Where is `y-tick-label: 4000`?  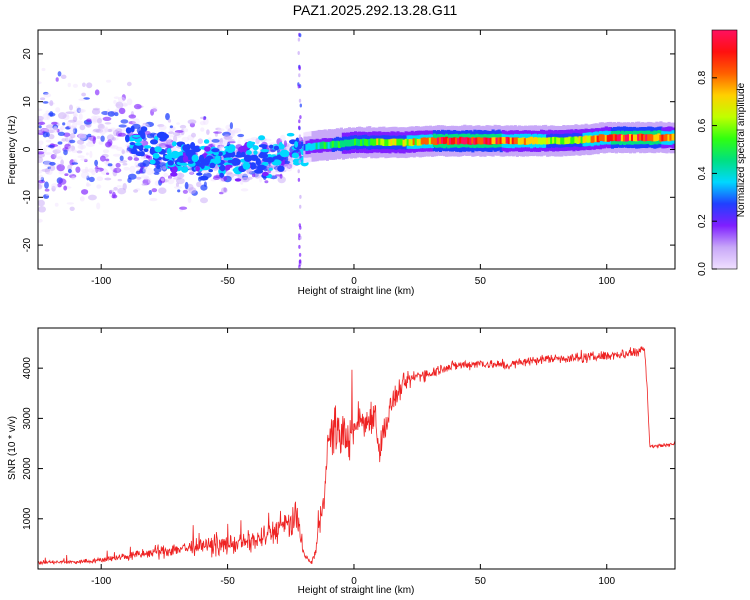
y-tick-label: 4000 is located at coordinates (27, 368).